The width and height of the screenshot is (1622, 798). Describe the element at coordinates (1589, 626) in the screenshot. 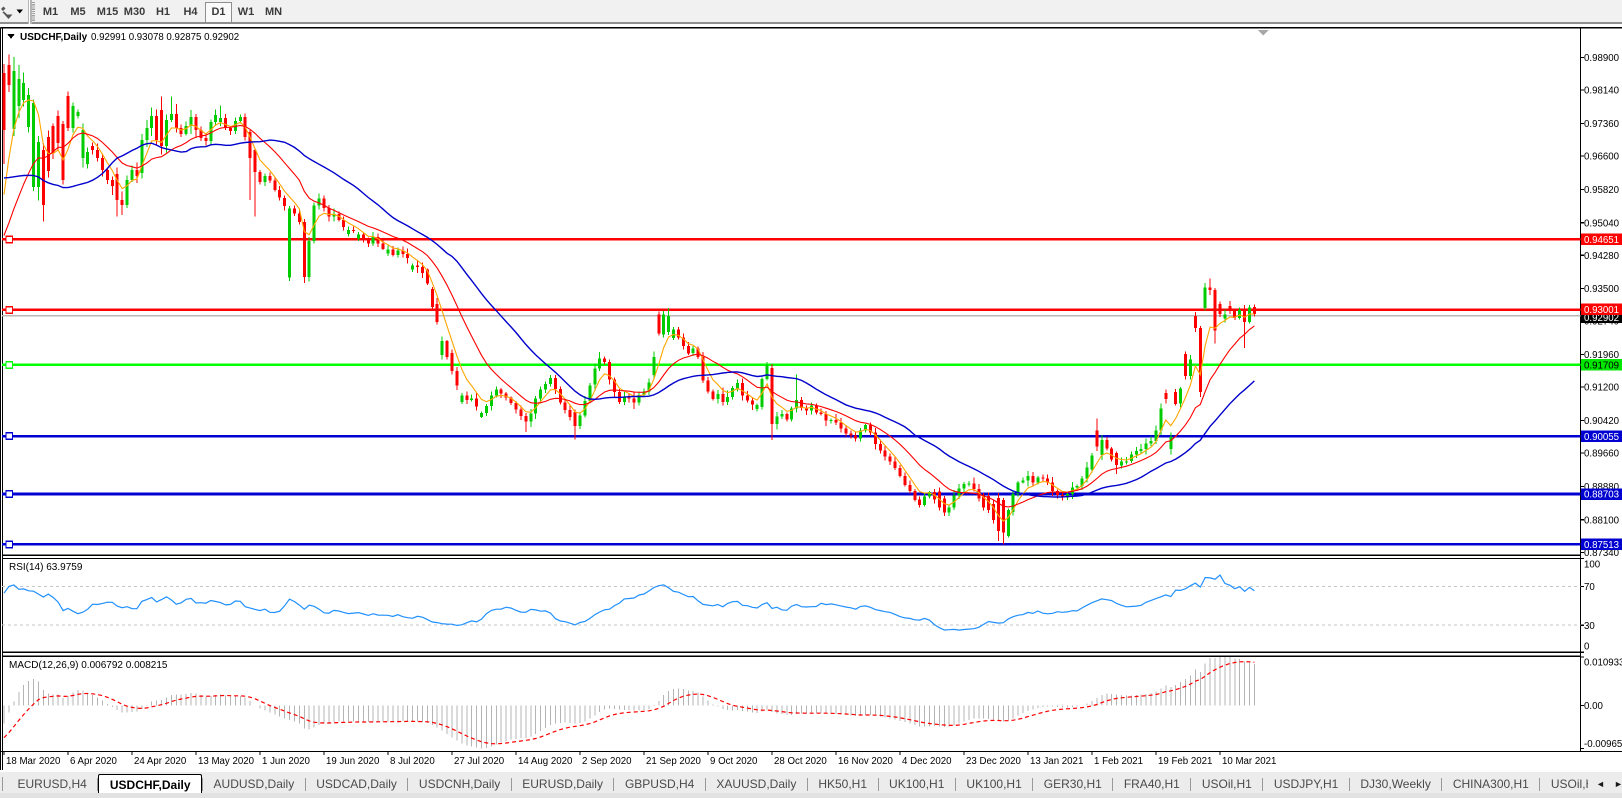

I see `svg-text: 30` at that location.